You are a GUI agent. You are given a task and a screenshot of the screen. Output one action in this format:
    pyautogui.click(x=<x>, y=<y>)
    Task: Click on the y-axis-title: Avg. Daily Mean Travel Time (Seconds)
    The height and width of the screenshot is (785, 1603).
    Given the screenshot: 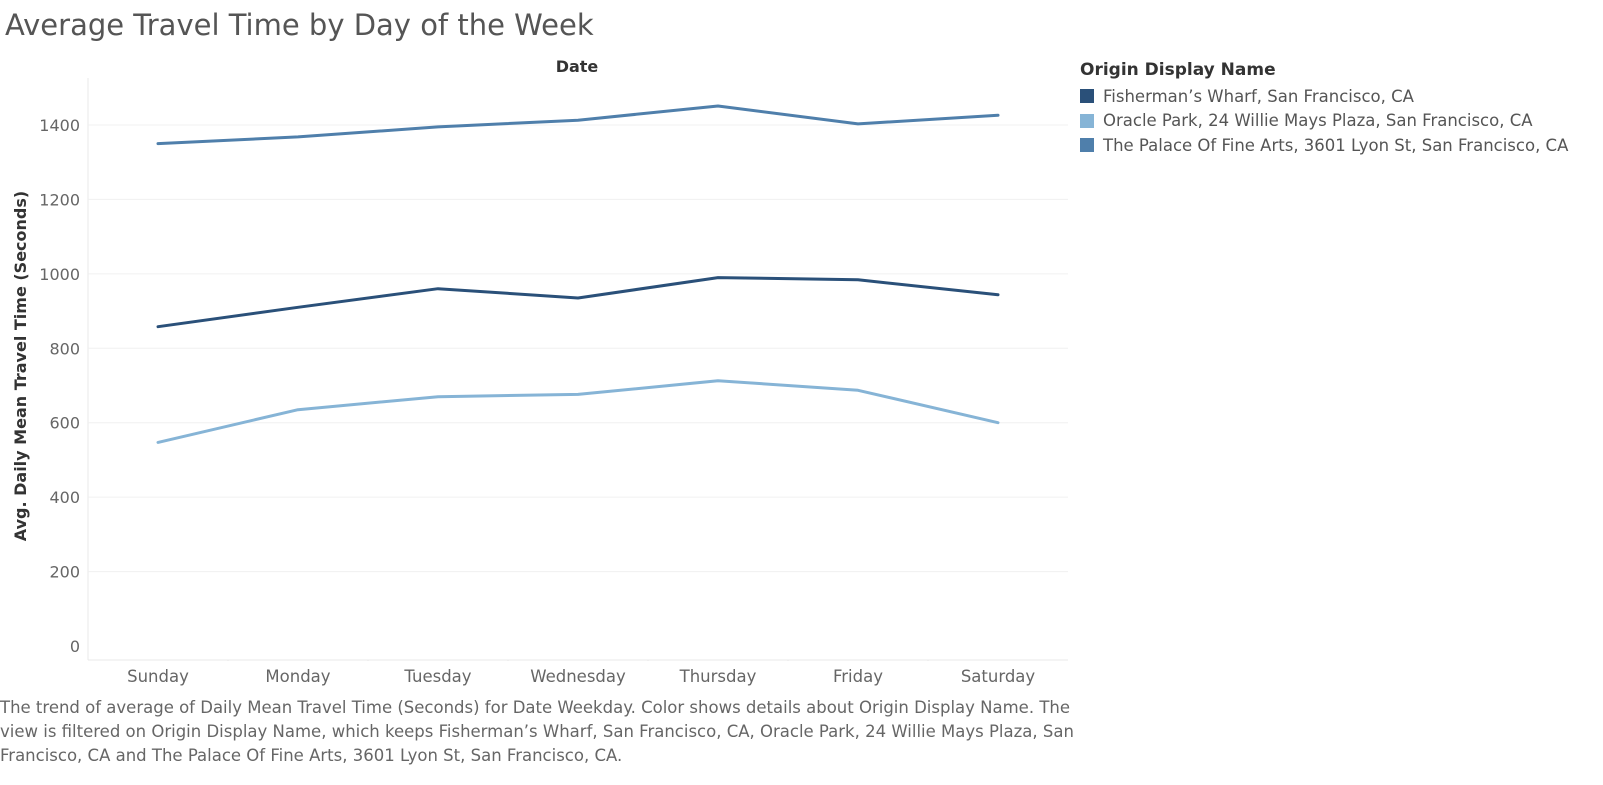 What is the action you would take?
    pyautogui.click(x=20, y=366)
    